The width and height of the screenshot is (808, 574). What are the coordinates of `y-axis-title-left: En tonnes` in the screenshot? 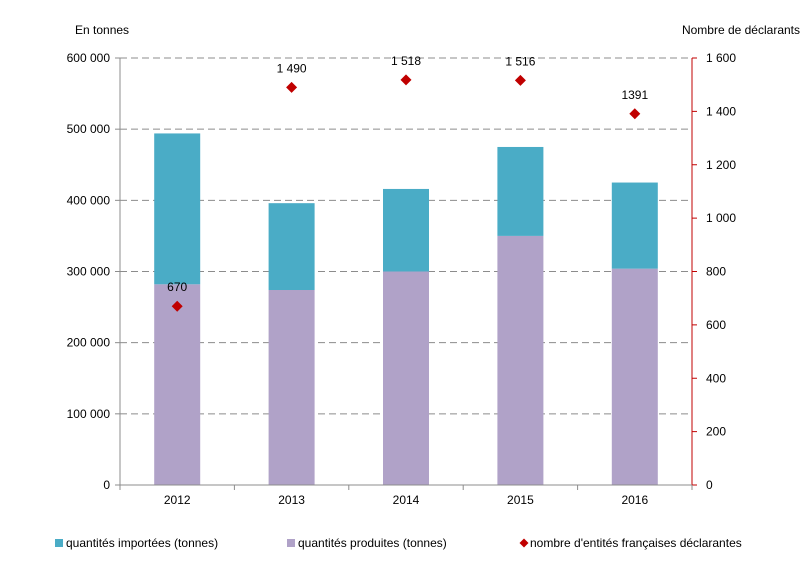 It's located at (102, 30).